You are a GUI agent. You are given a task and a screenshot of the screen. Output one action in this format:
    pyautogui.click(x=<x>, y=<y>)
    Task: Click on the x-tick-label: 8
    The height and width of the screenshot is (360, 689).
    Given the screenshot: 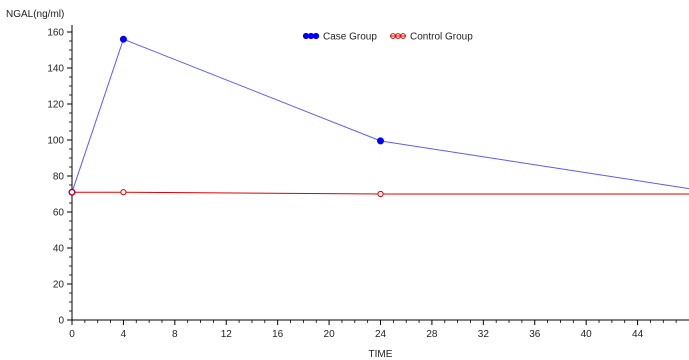 What is the action you would take?
    pyautogui.click(x=175, y=334)
    